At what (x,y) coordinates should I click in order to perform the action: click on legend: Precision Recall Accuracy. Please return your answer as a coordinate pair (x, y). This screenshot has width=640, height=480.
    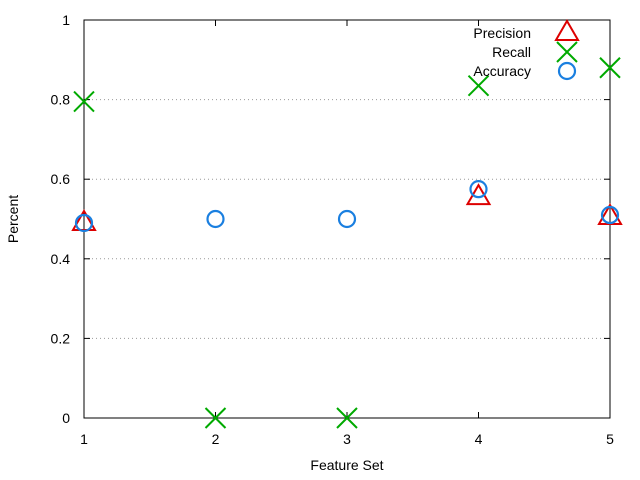
    Looking at the image, I should click on (526, 50).